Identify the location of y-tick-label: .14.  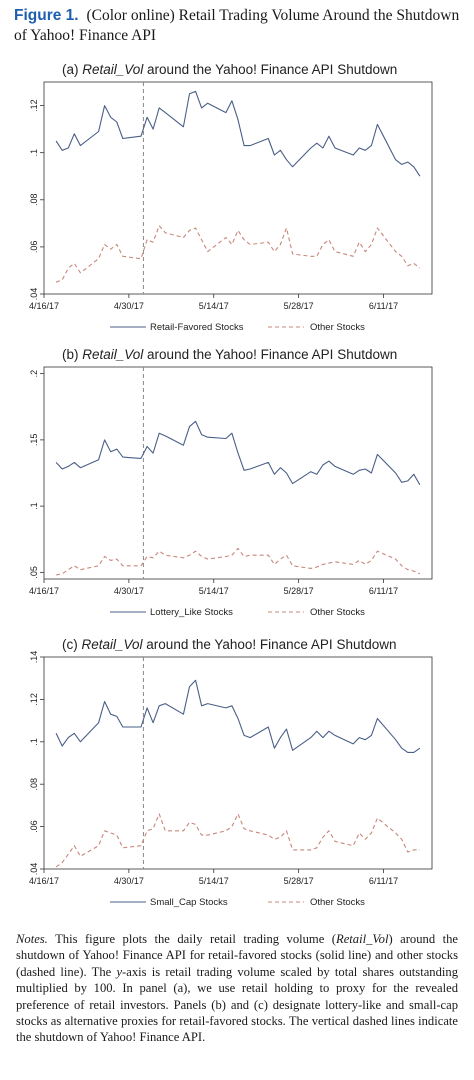
(34, 657).